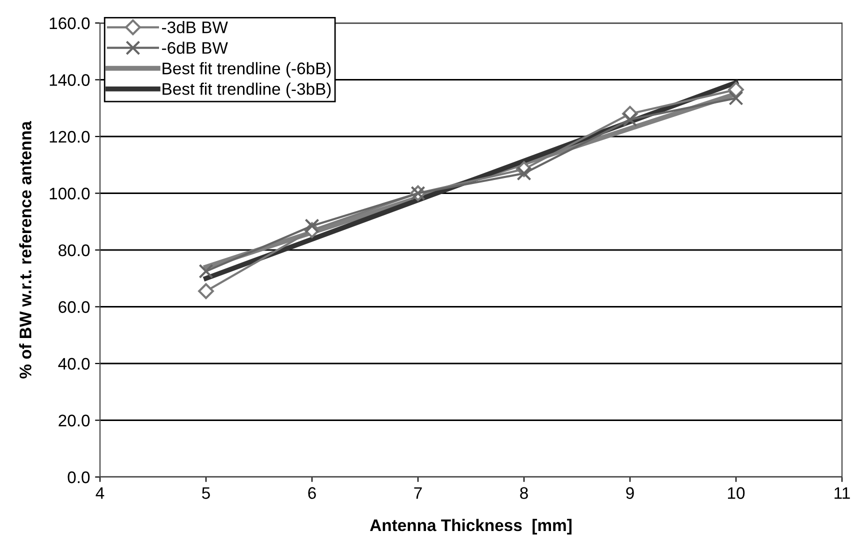 Image resolution: width=859 pixels, height=548 pixels. What do you see at coordinates (471, 526) in the screenshot?
I see `x-axis-title: Antenna Thickness [mm]` at bounding box center [471, 526].